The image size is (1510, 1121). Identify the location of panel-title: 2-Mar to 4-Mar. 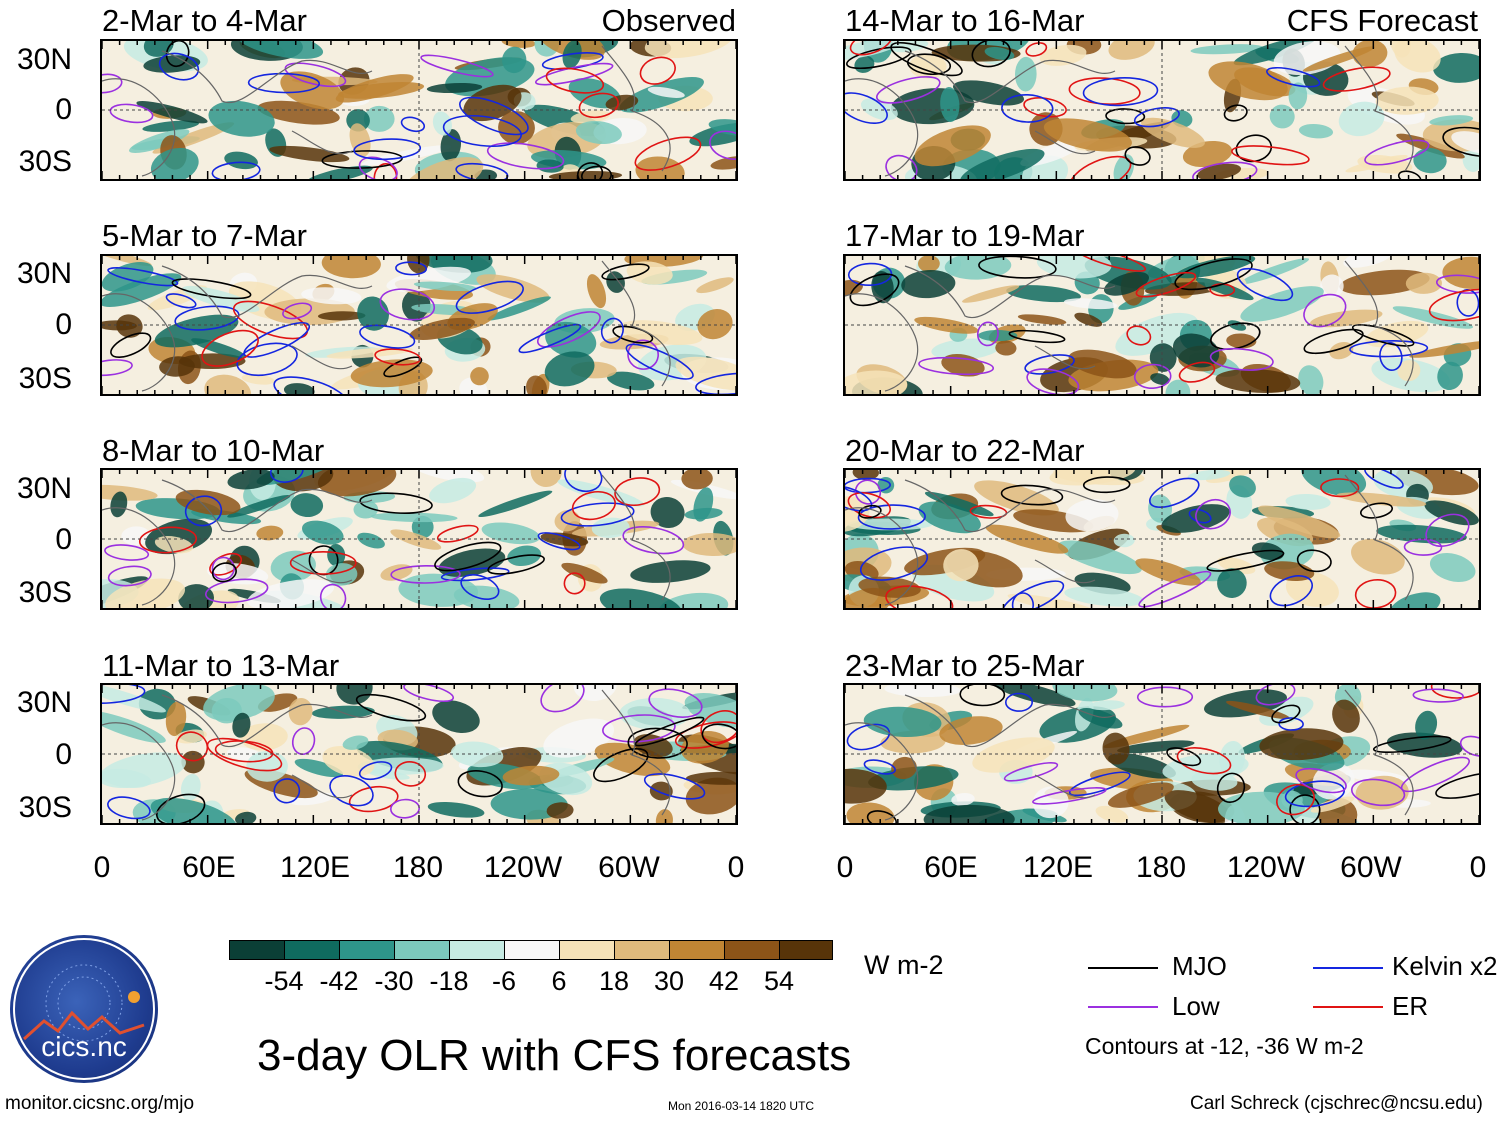
(204, 20).